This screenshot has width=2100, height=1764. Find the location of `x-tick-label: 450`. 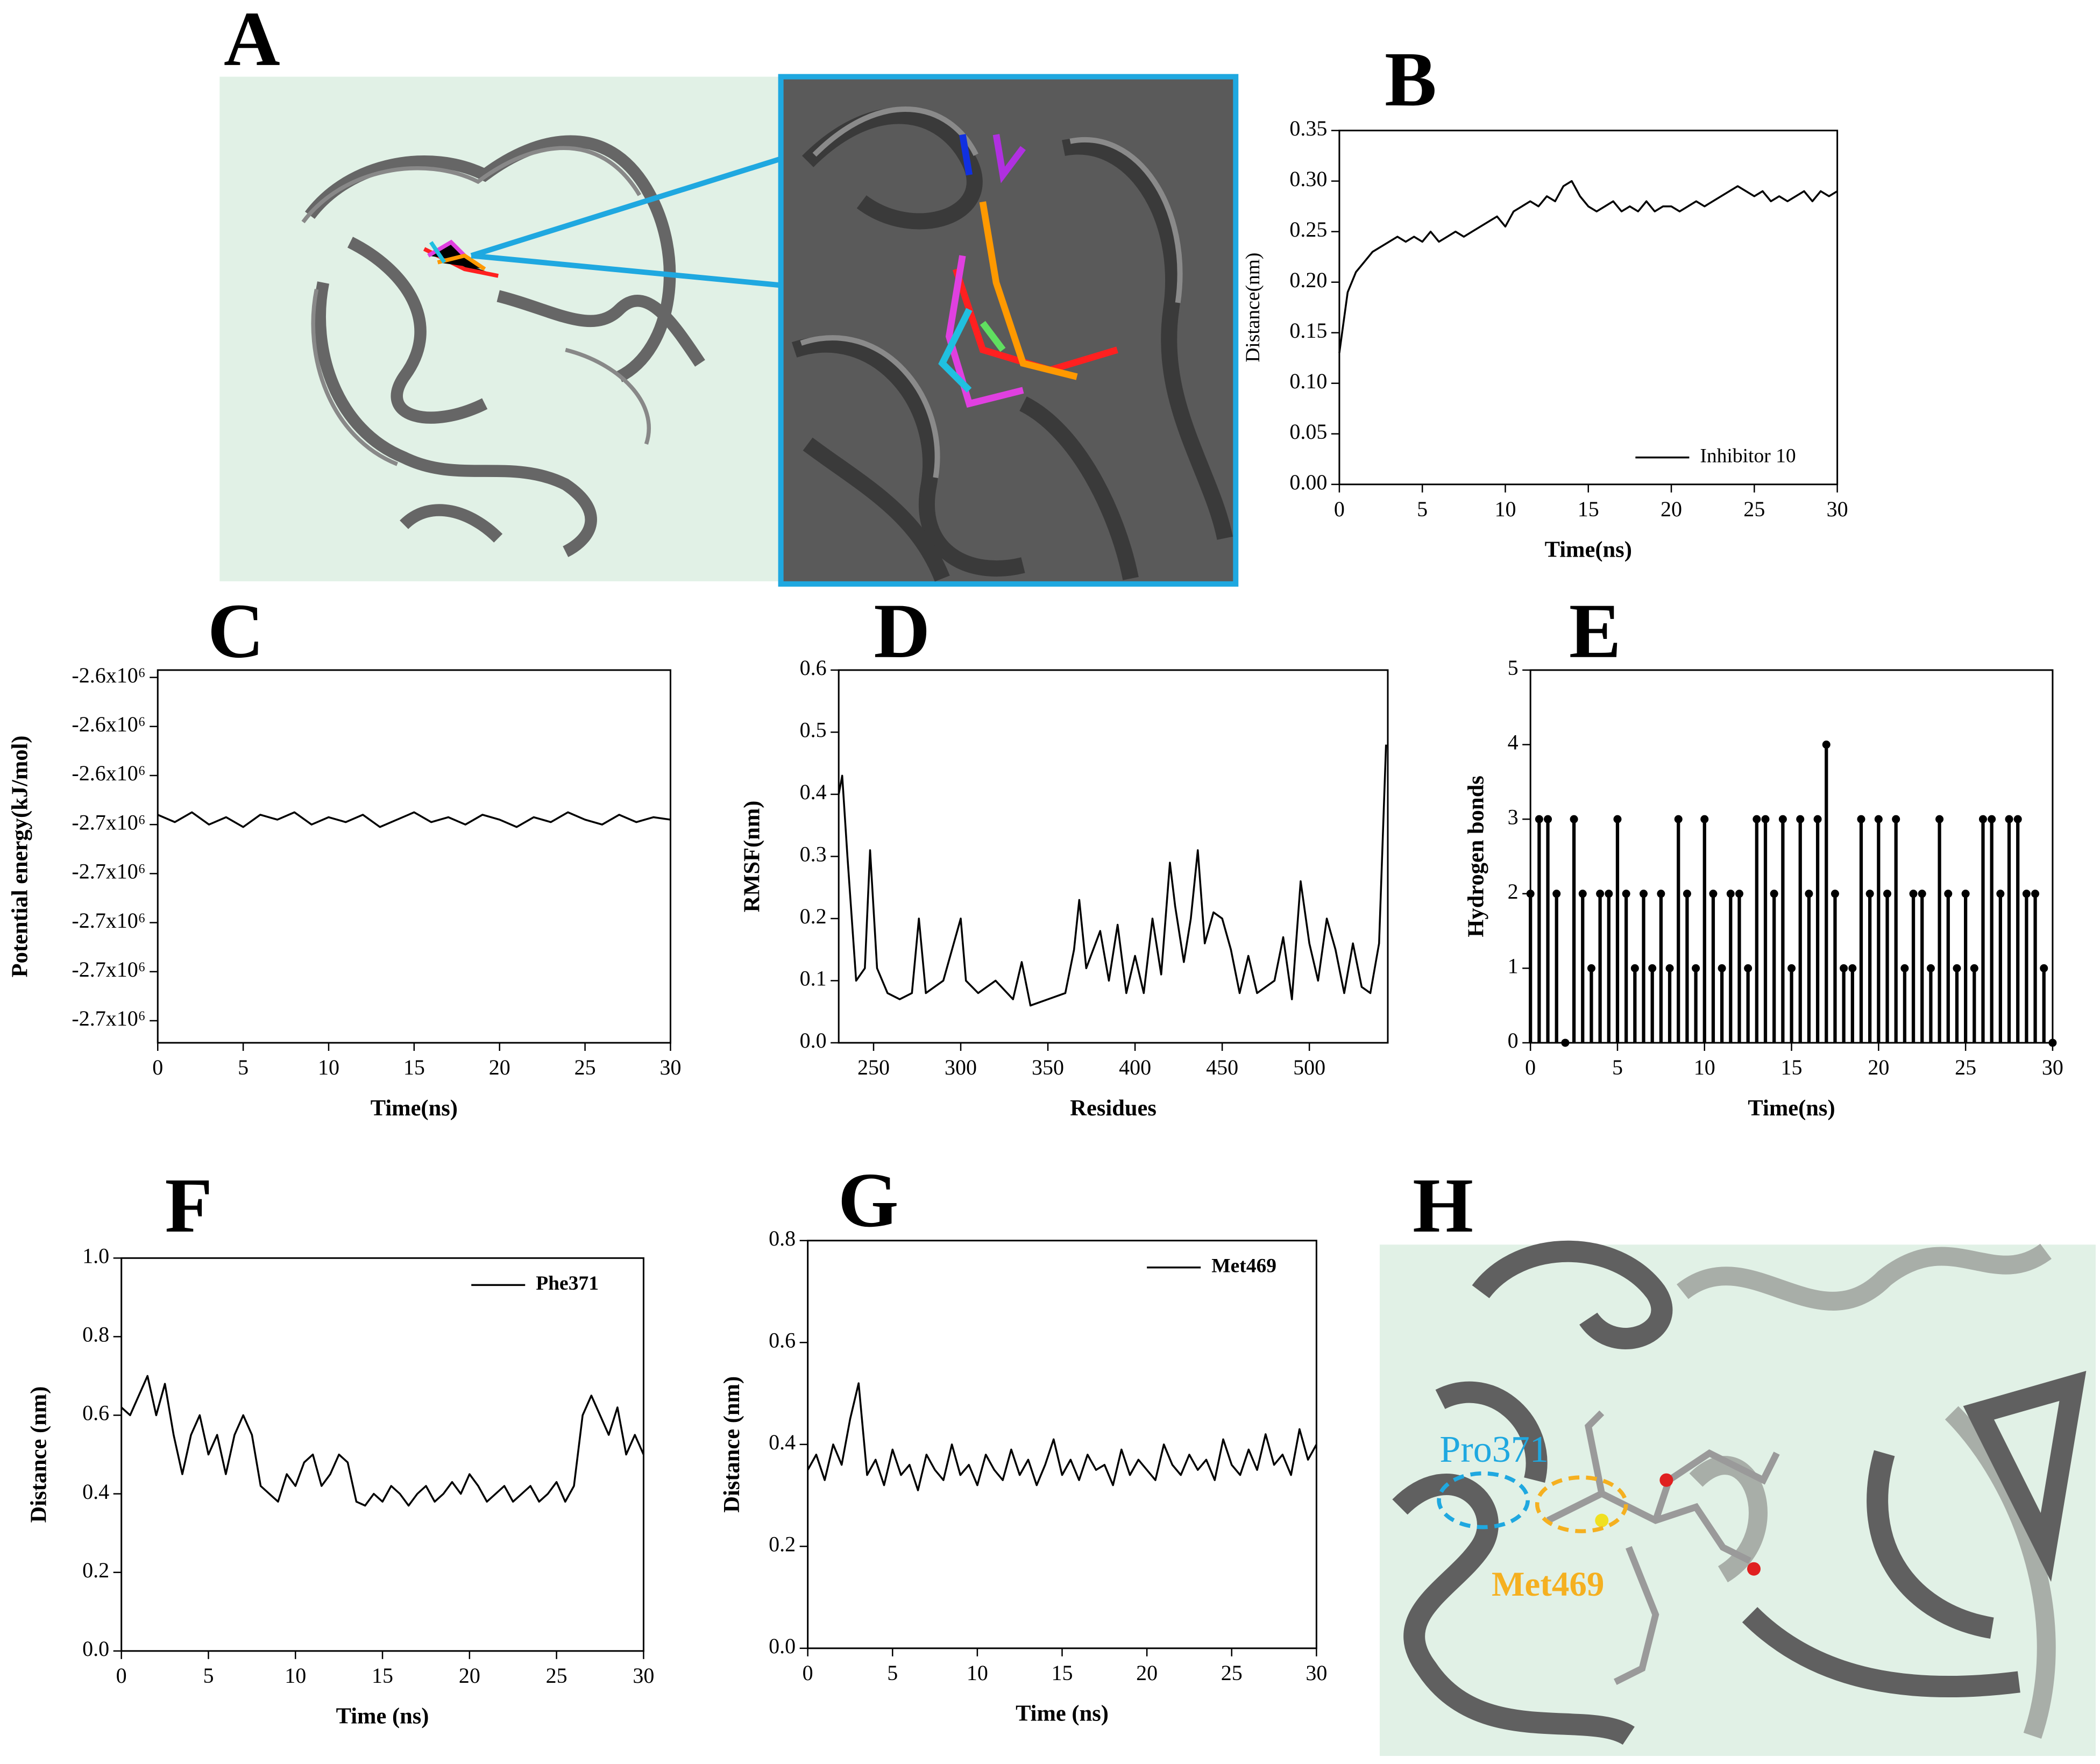

x-tick-label: 450 is located at coordinates (1222, 1067).